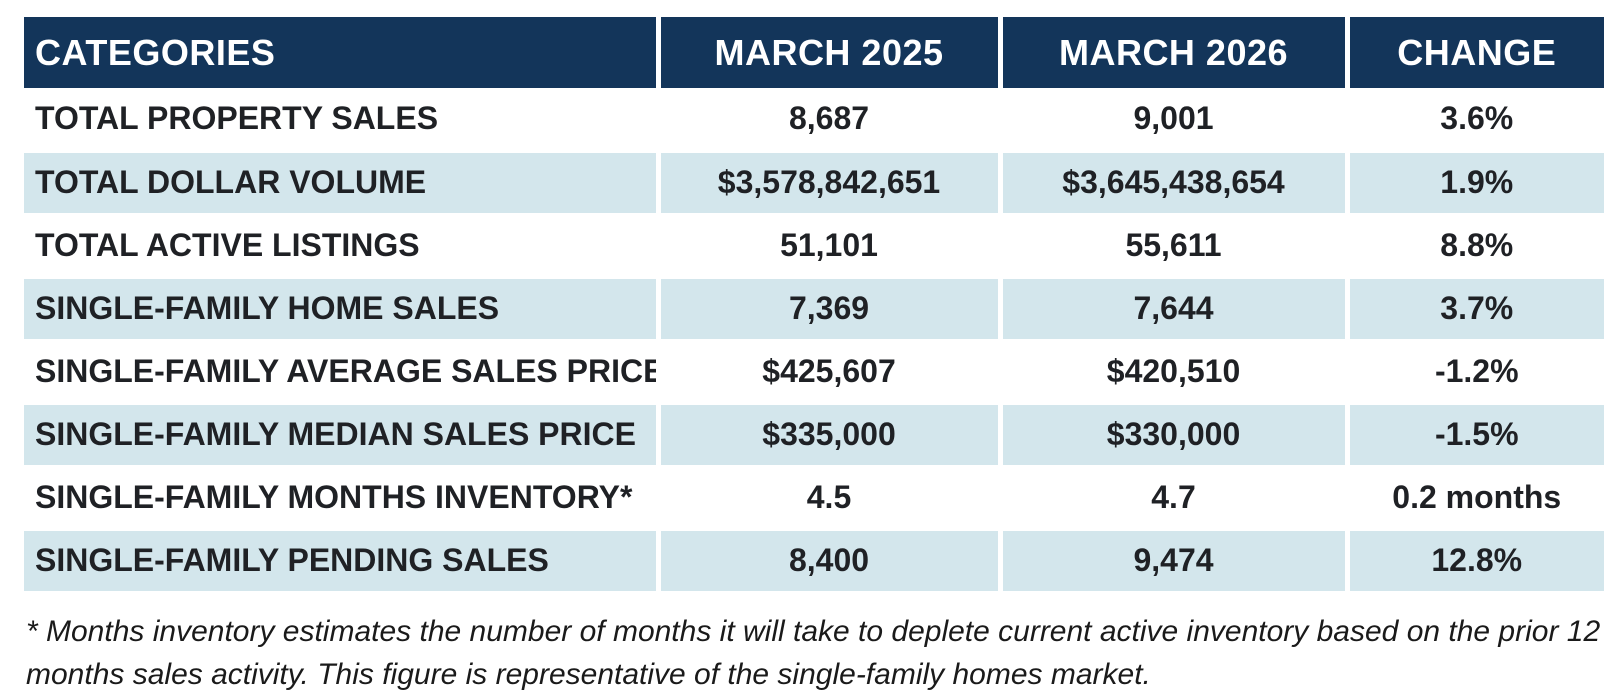  What do you see at coordinates (1474, 497) in the screenshot?
I see `change-cell: 0.2 months` at bounding box center [1474, 497].